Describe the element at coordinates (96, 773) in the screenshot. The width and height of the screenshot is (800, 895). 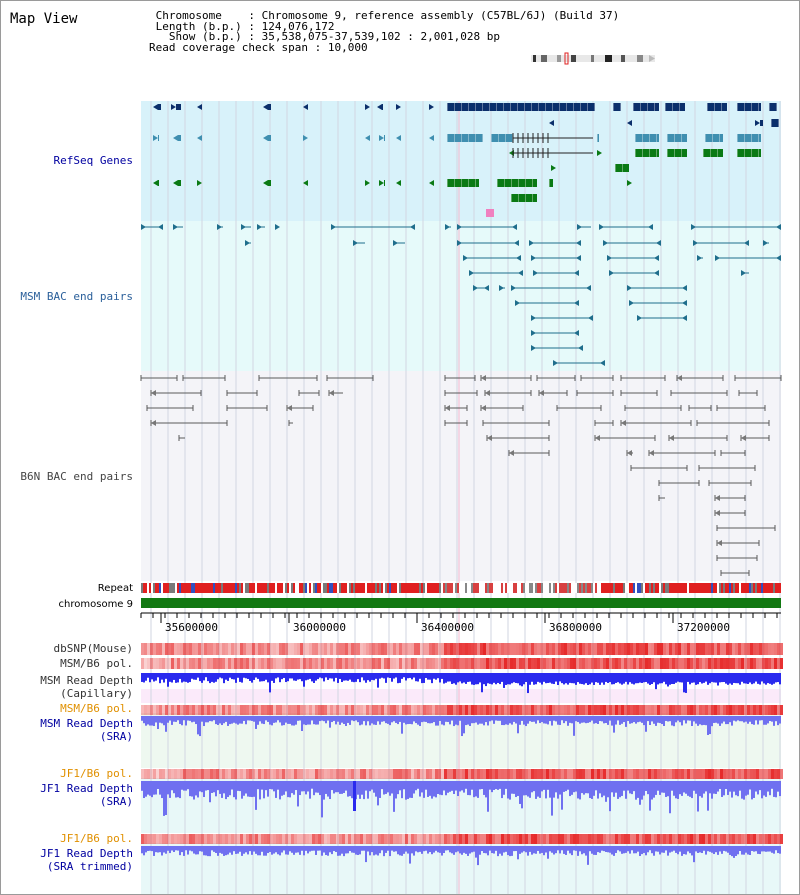
I see `jf1-b6-pol-label: JF1/B6 pol.` at that location.